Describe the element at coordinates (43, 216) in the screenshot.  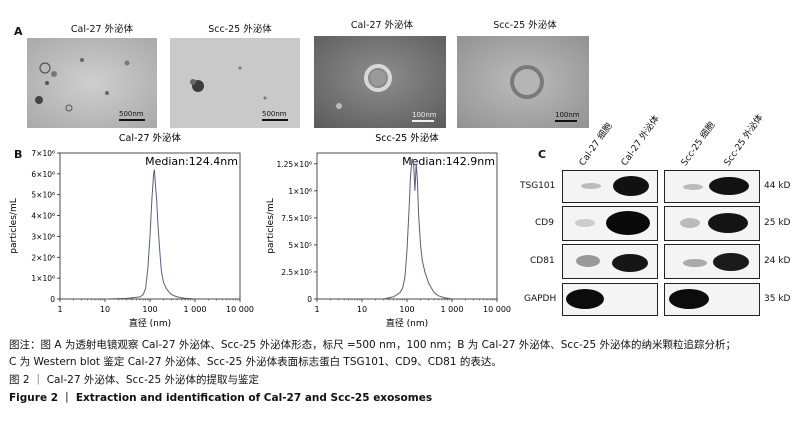
I see `y-tick-label: 4×10⁶` at that location.